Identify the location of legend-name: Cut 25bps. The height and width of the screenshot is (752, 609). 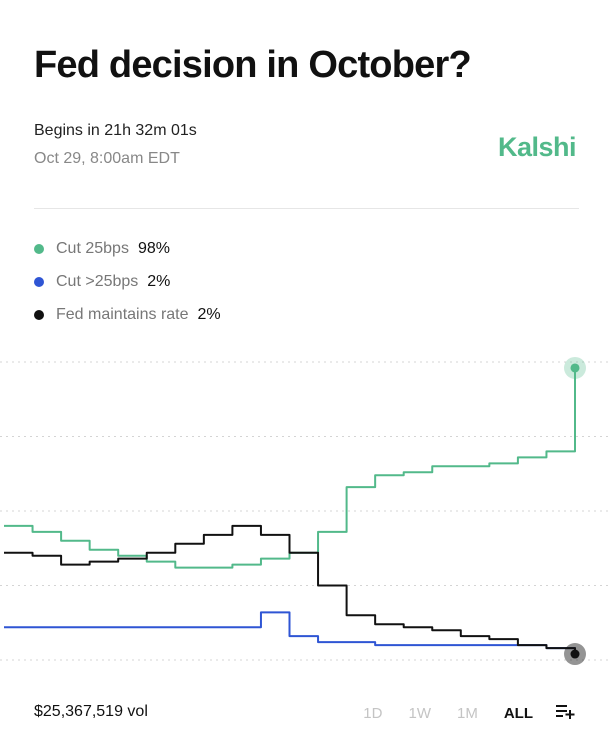
(92, 248).